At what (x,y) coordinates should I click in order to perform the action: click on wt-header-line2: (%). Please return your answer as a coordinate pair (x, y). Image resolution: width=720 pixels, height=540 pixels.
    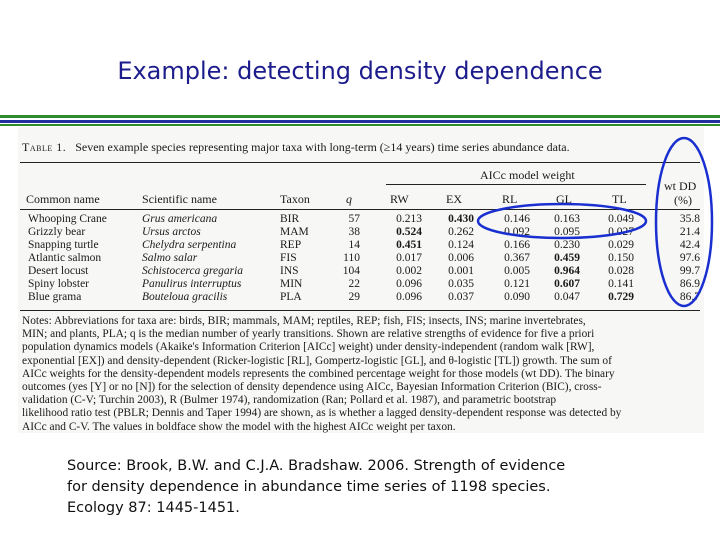
    Looking at the image, I should click on (683, 200).